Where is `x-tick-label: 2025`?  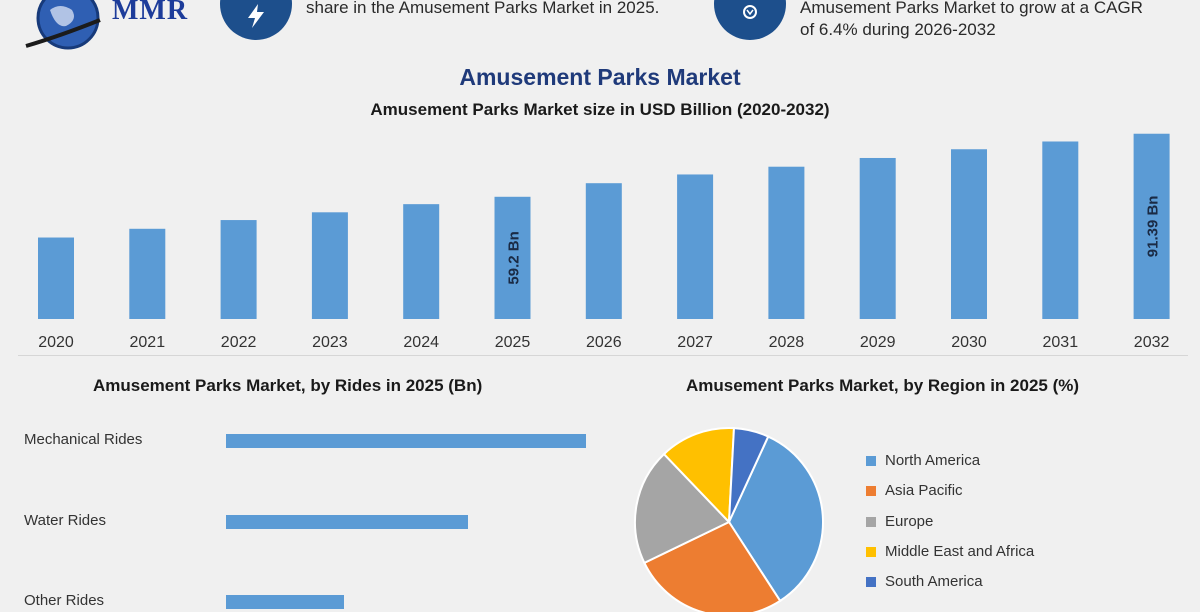
x-tick-label: 2025 is located at coordinates (513, 342).